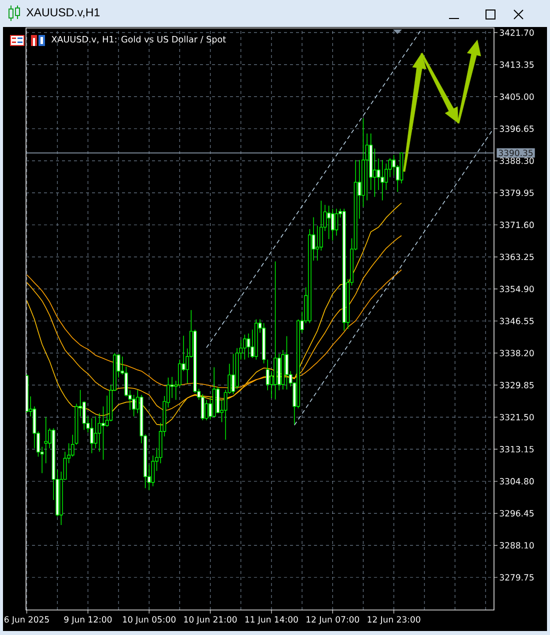  I want to click on x-tick-label: 10 Jun 21:00, so click(210, 620).